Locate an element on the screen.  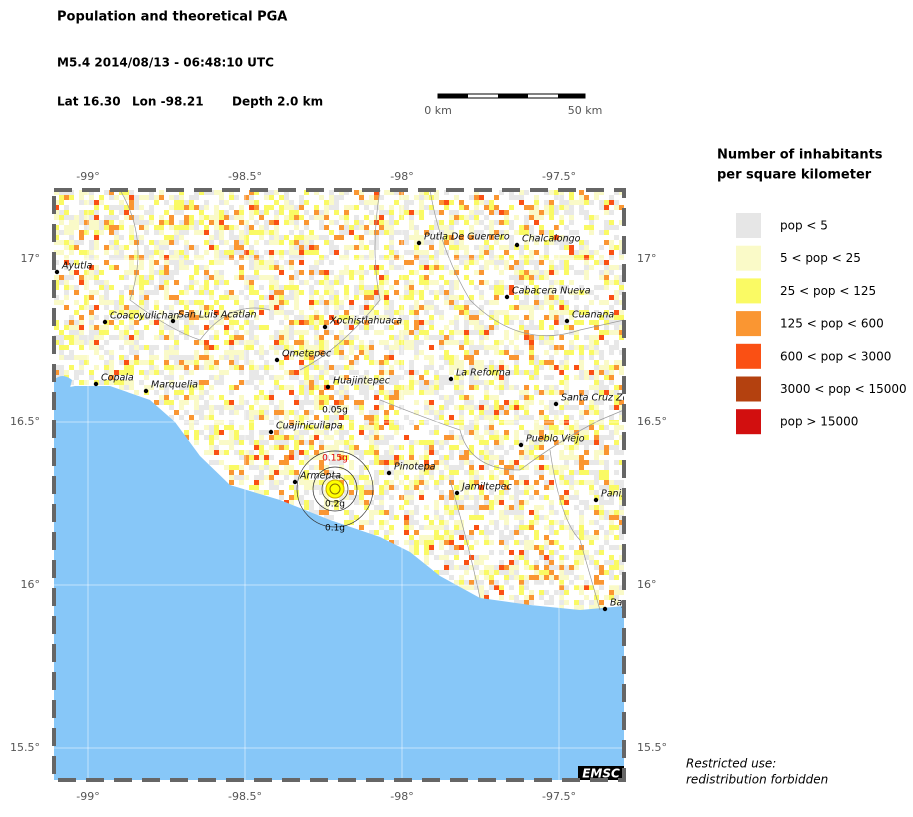
city-label: Copala is located at coordinates (117, 378).